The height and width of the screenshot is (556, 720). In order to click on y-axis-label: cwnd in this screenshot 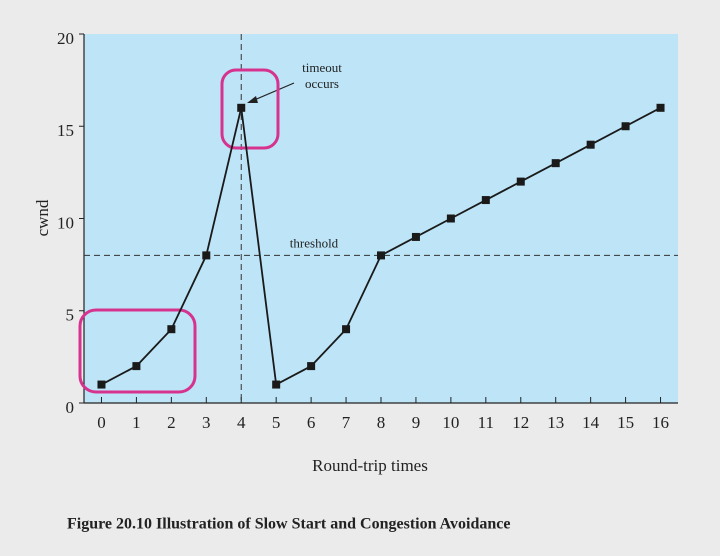, I will do `click(42, 217)`.